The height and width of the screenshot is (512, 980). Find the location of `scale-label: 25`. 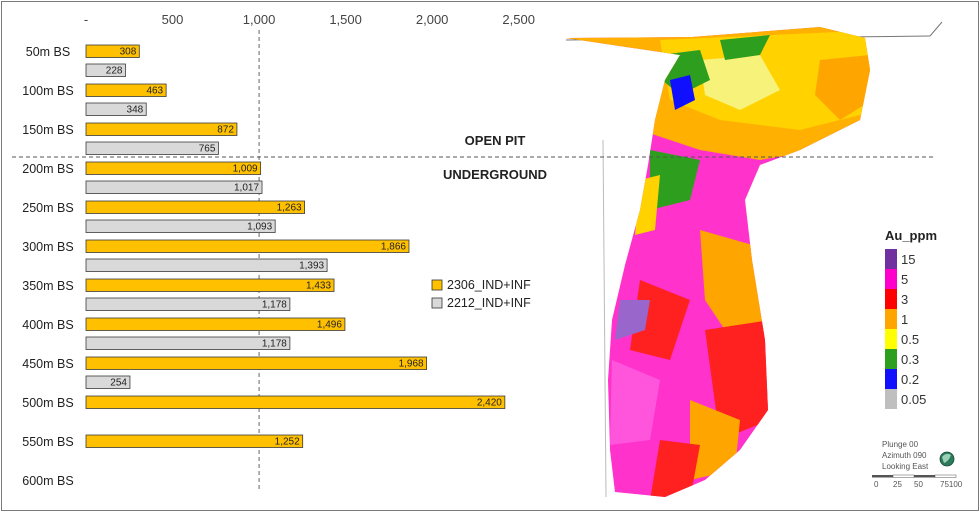

scale-label: 25 is located at coordinates (897, 484).